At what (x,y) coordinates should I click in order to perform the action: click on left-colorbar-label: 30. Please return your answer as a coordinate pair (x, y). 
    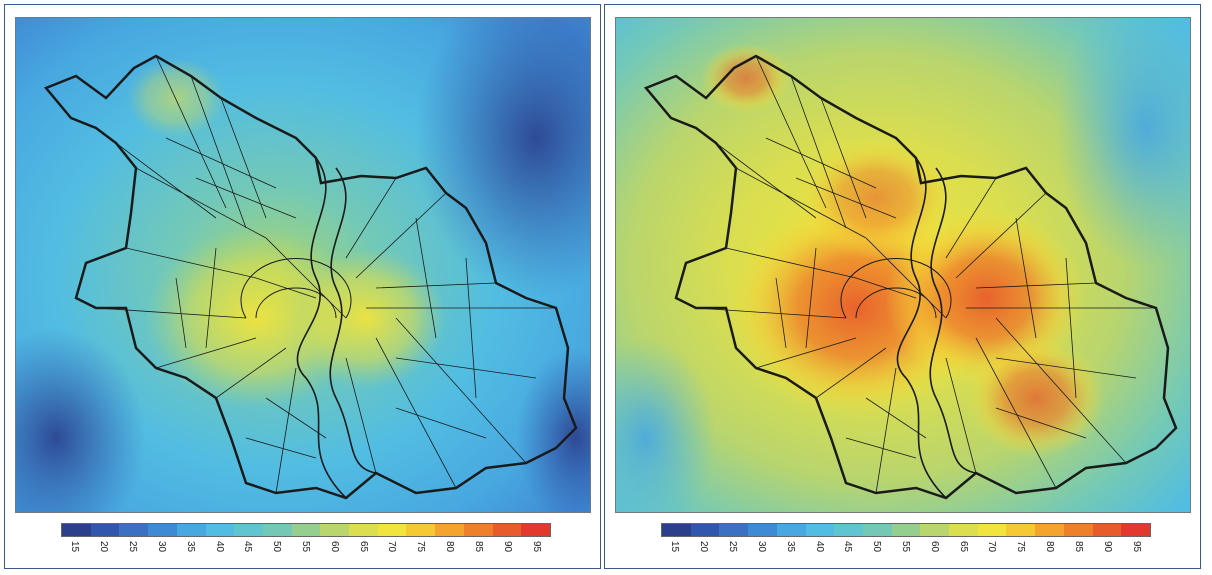
    Looking at the image, I should click on (161, 547).